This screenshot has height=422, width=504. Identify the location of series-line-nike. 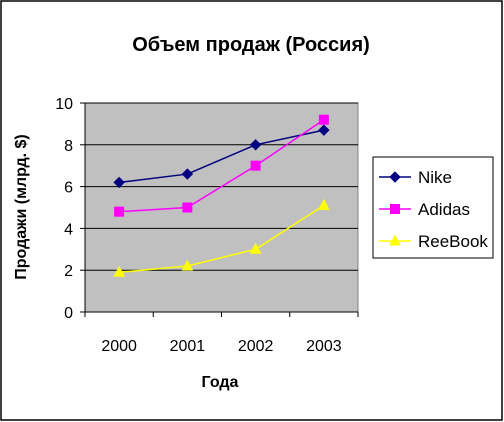
(222, 156).